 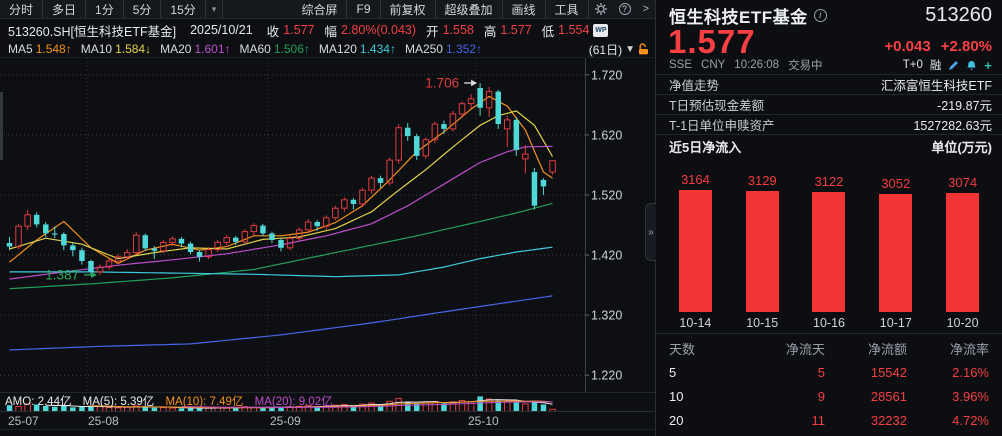 I want to click on flow-bar: 3074, so click(x=962, y=234).